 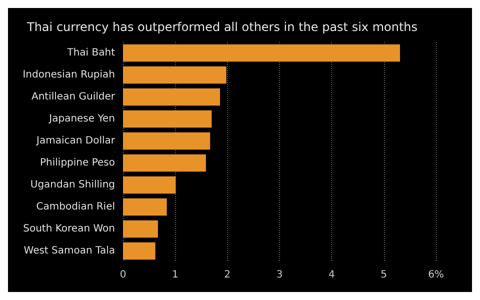 What do you see at coordinates (227, 275) in the screenshot?
I see `x-tick-label: 2` at bounding box center [227, 275].